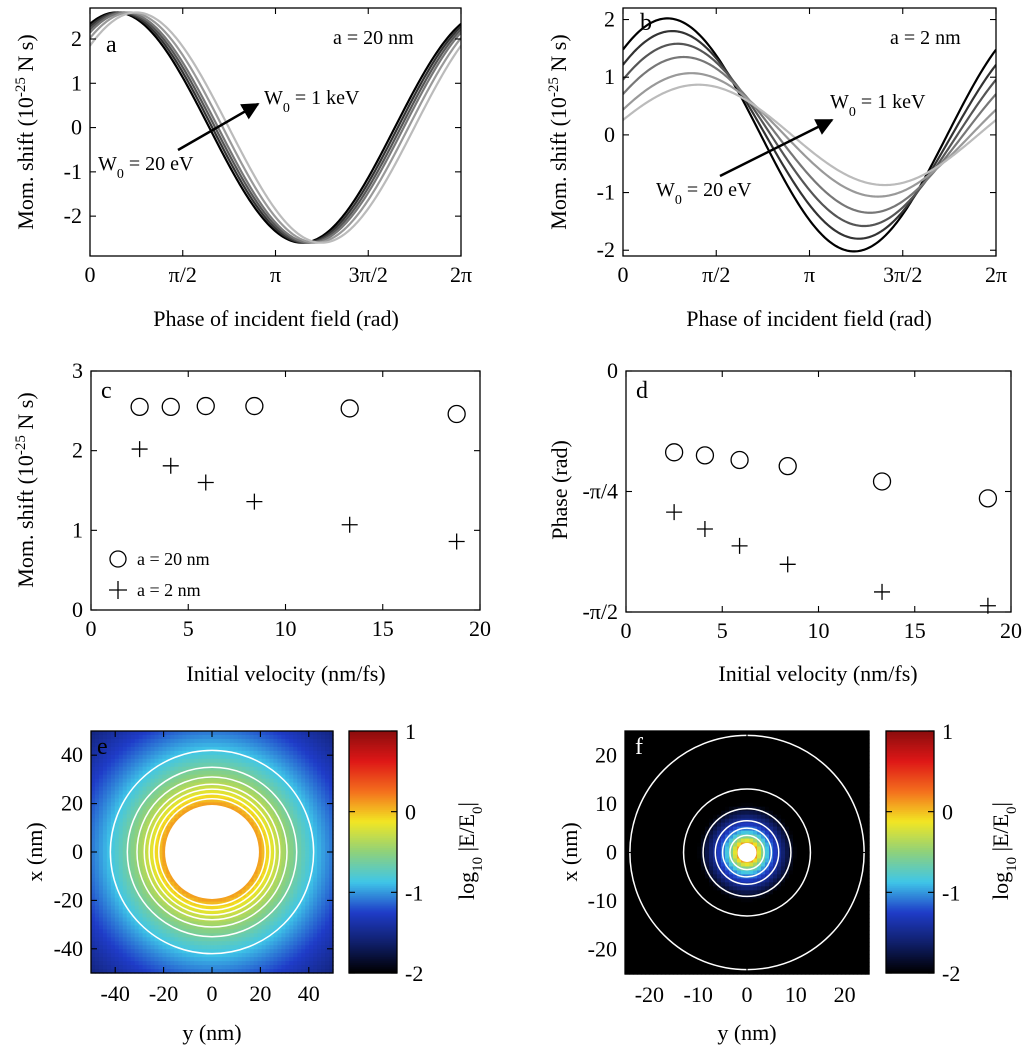  What do you see at coordinates (716, 274) in the screenshot?
I see `x-tick-label: π/2` at bounding box center [716, 274].